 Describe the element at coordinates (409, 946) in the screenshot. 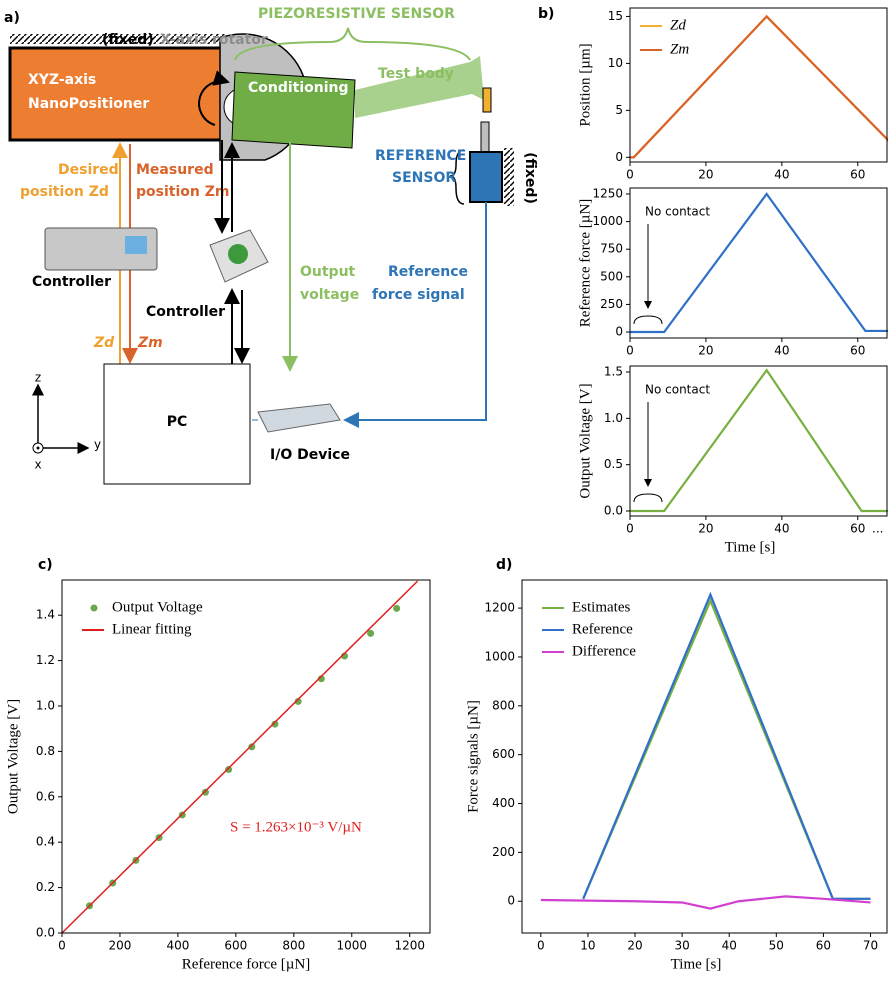

I see `x-tick-label: 1200` at that location.